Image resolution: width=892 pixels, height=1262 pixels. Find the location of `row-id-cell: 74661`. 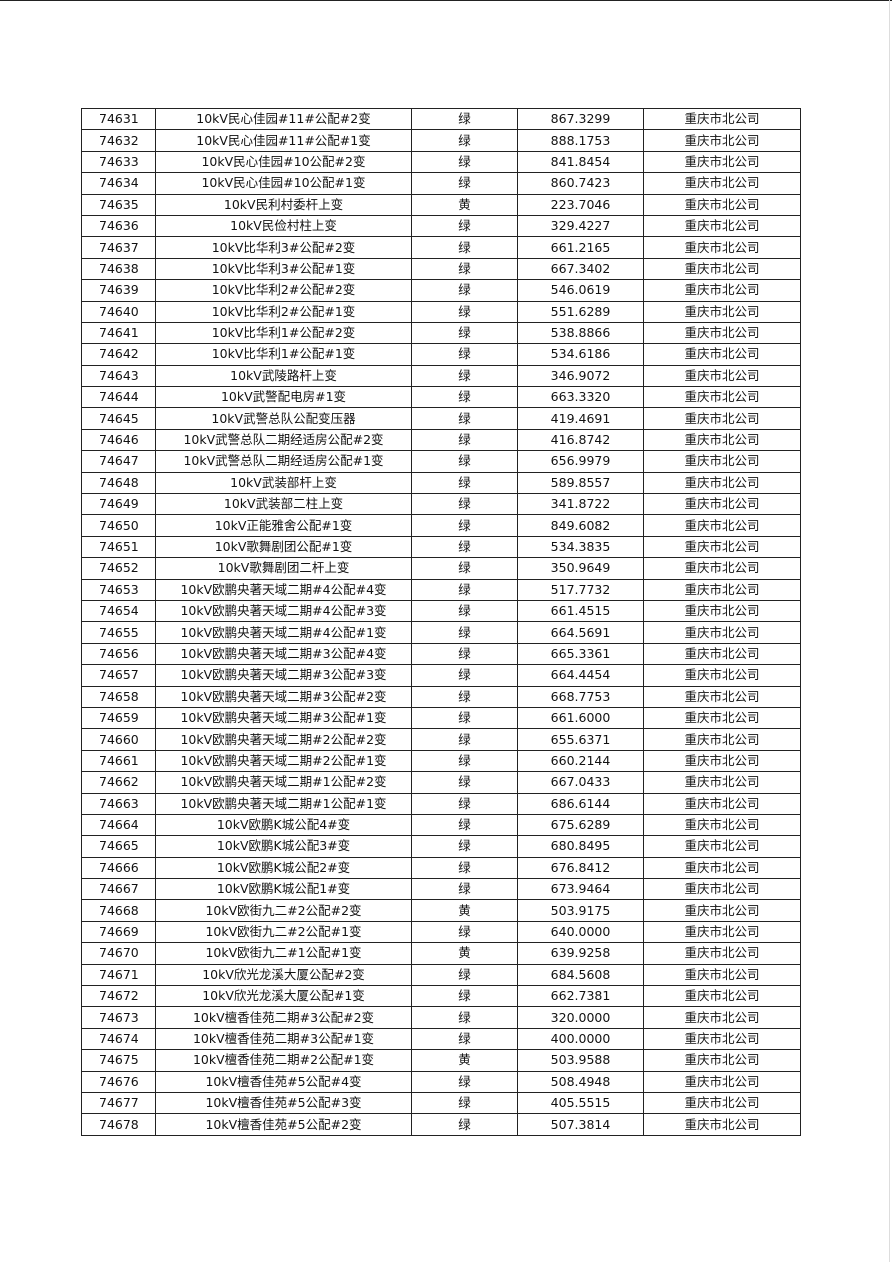

row-id-cell: 74661 is located at coordinates (118, 761).